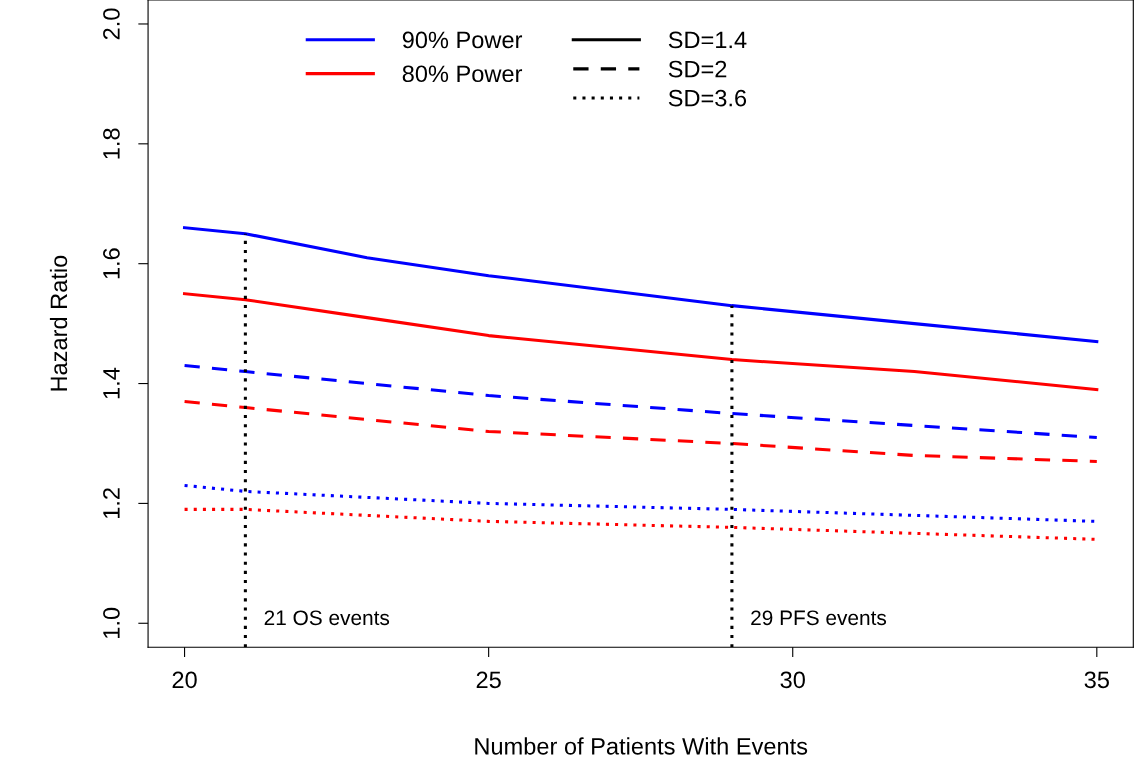 Image resolution: width=1139 pixels, height=777 pixels. I want to click on x-tick-label: 25, so click(488, 680).